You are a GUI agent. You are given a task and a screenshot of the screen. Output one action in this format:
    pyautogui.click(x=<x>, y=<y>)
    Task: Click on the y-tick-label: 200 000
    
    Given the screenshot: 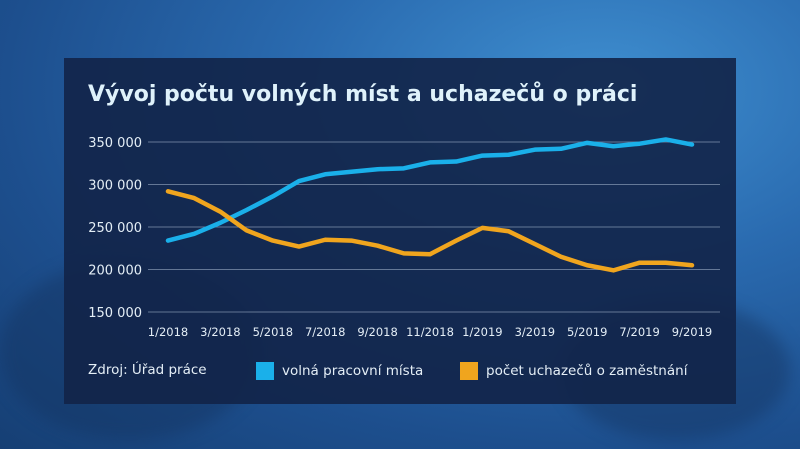 What is the action you would take?
    pyautogui.click(x=115, y=271)
    